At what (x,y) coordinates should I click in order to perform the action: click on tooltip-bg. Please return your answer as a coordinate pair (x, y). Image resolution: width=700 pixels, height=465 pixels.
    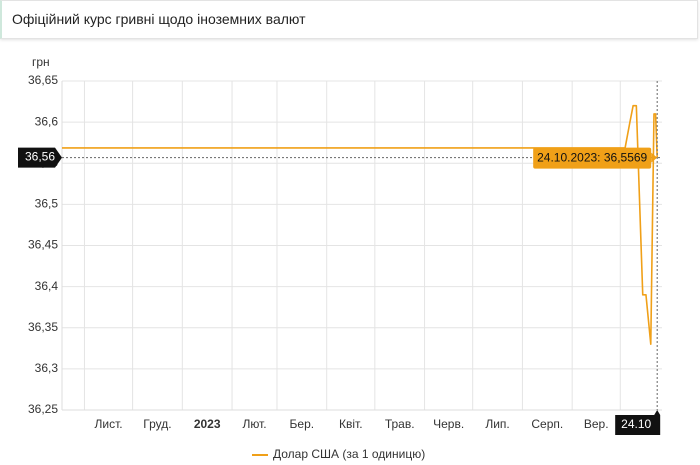
    Looking at the image, I should click on (592, 158).